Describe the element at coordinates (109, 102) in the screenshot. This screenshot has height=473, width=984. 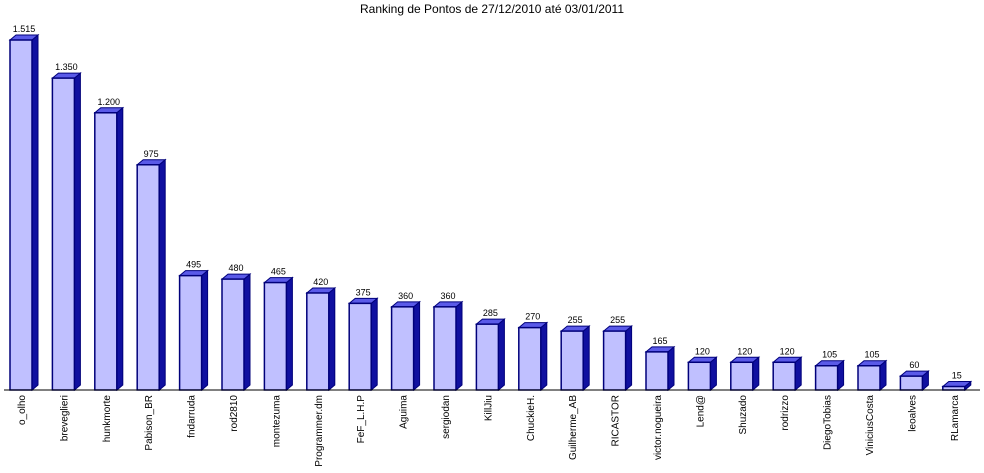
I see `bar-value-label: 1.200` at that location.